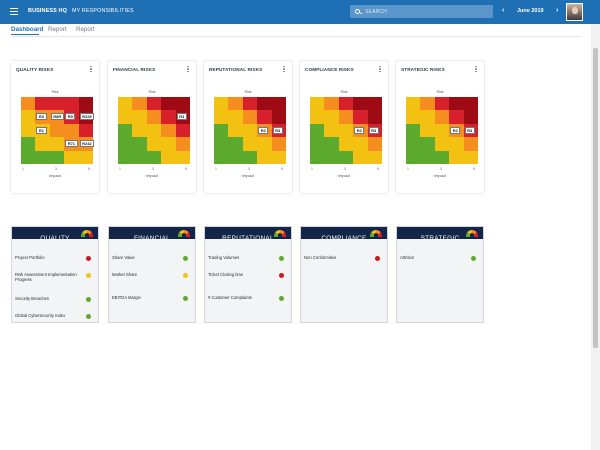 Image resolution: width=600 pixels, height=450 pixels. What do you see at coordinates (421, 11) in the screenshot?
I see `search-box: SEARCH` at bounding box center [421, 11].